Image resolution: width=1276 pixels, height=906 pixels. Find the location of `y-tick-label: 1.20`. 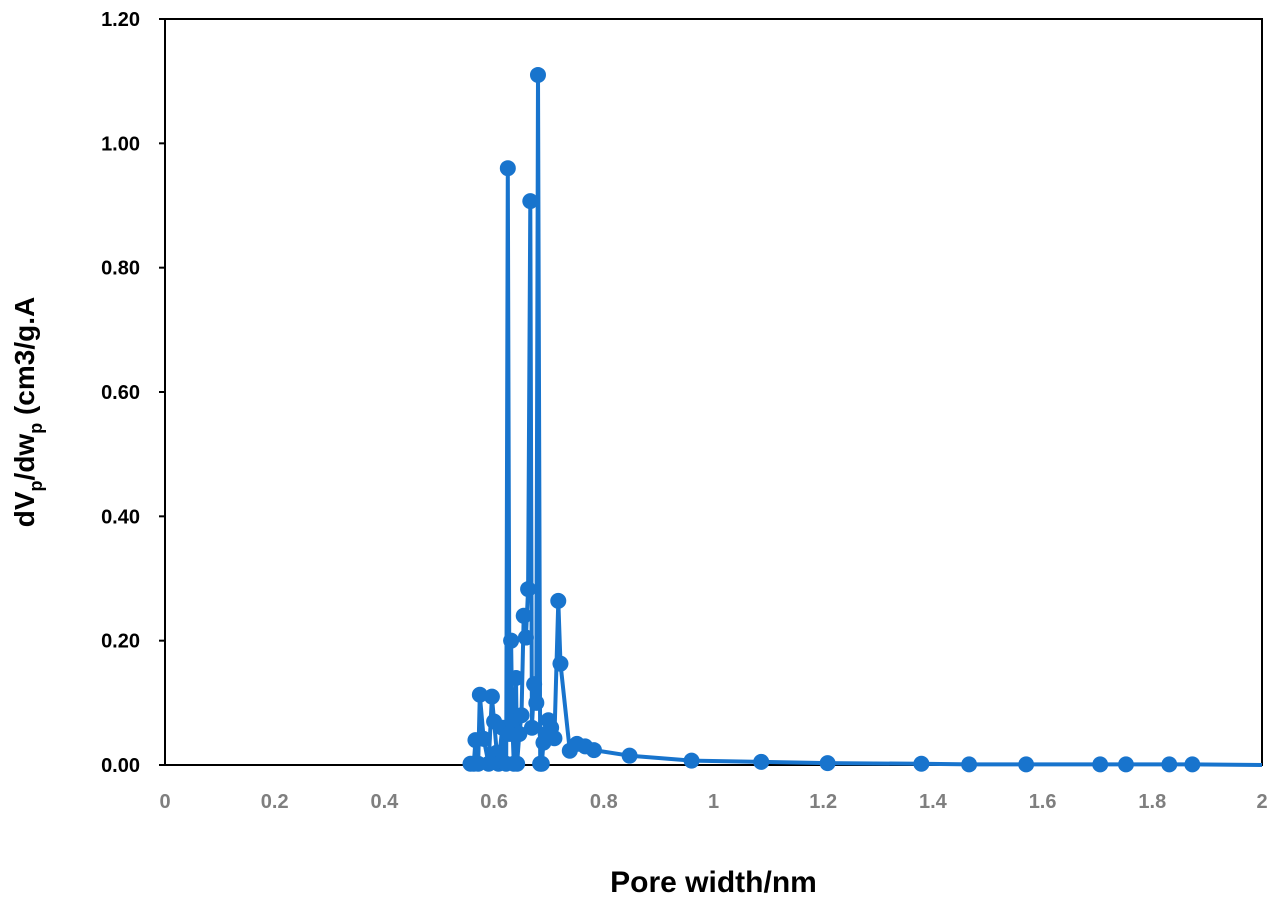

y-tick-label: 1.20 is located at coordinates (120, 20).